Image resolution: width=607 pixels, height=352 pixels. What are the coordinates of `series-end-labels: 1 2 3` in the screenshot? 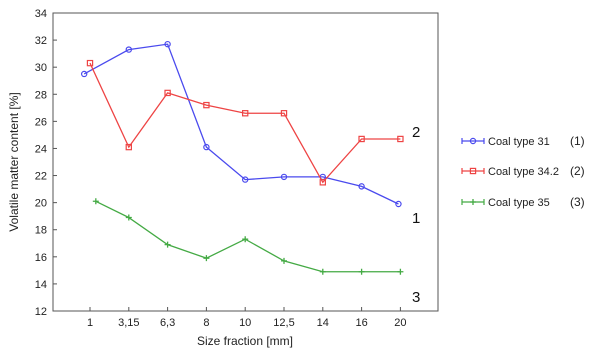 It's located at (416, 215).